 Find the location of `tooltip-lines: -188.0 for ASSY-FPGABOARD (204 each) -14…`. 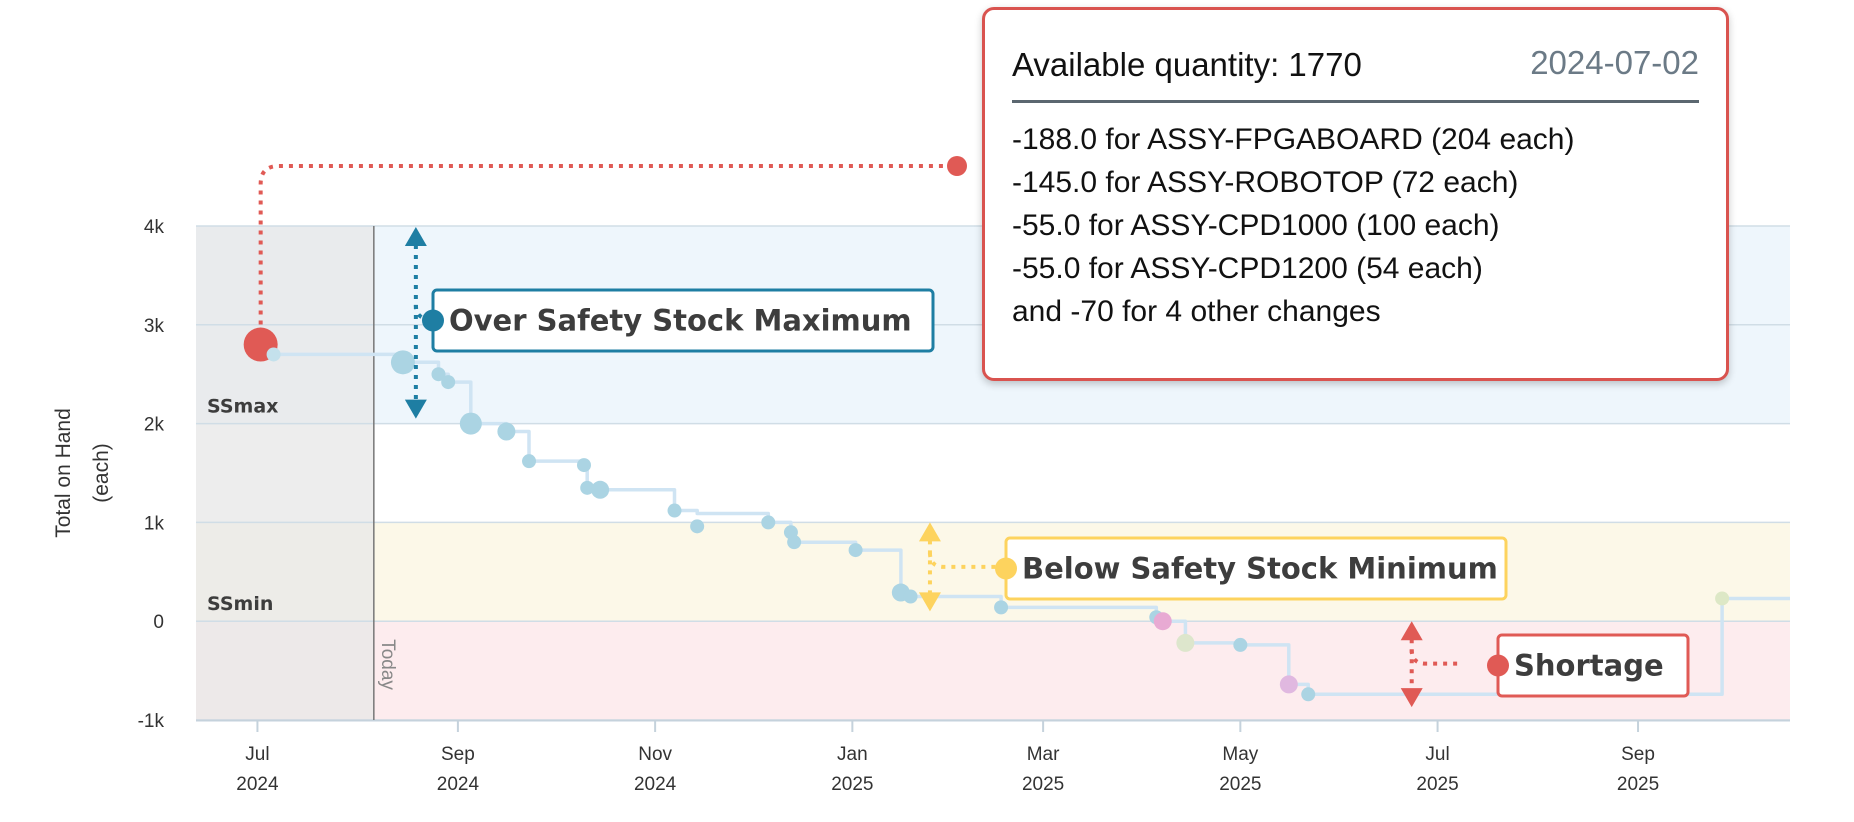

tooltip-lines: -188.0 for ASSY-FPGABOARD (204 each) -14… is located at coordinates (1293, 225).